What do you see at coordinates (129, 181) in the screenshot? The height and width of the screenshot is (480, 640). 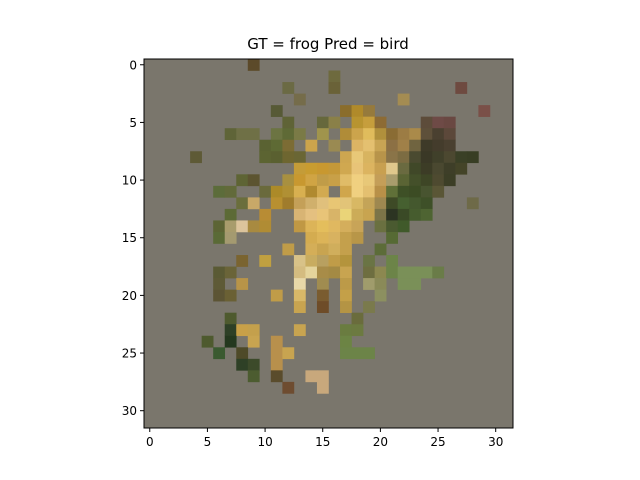 I see `y-tick-label: 10` at bounding box center [129, 181].